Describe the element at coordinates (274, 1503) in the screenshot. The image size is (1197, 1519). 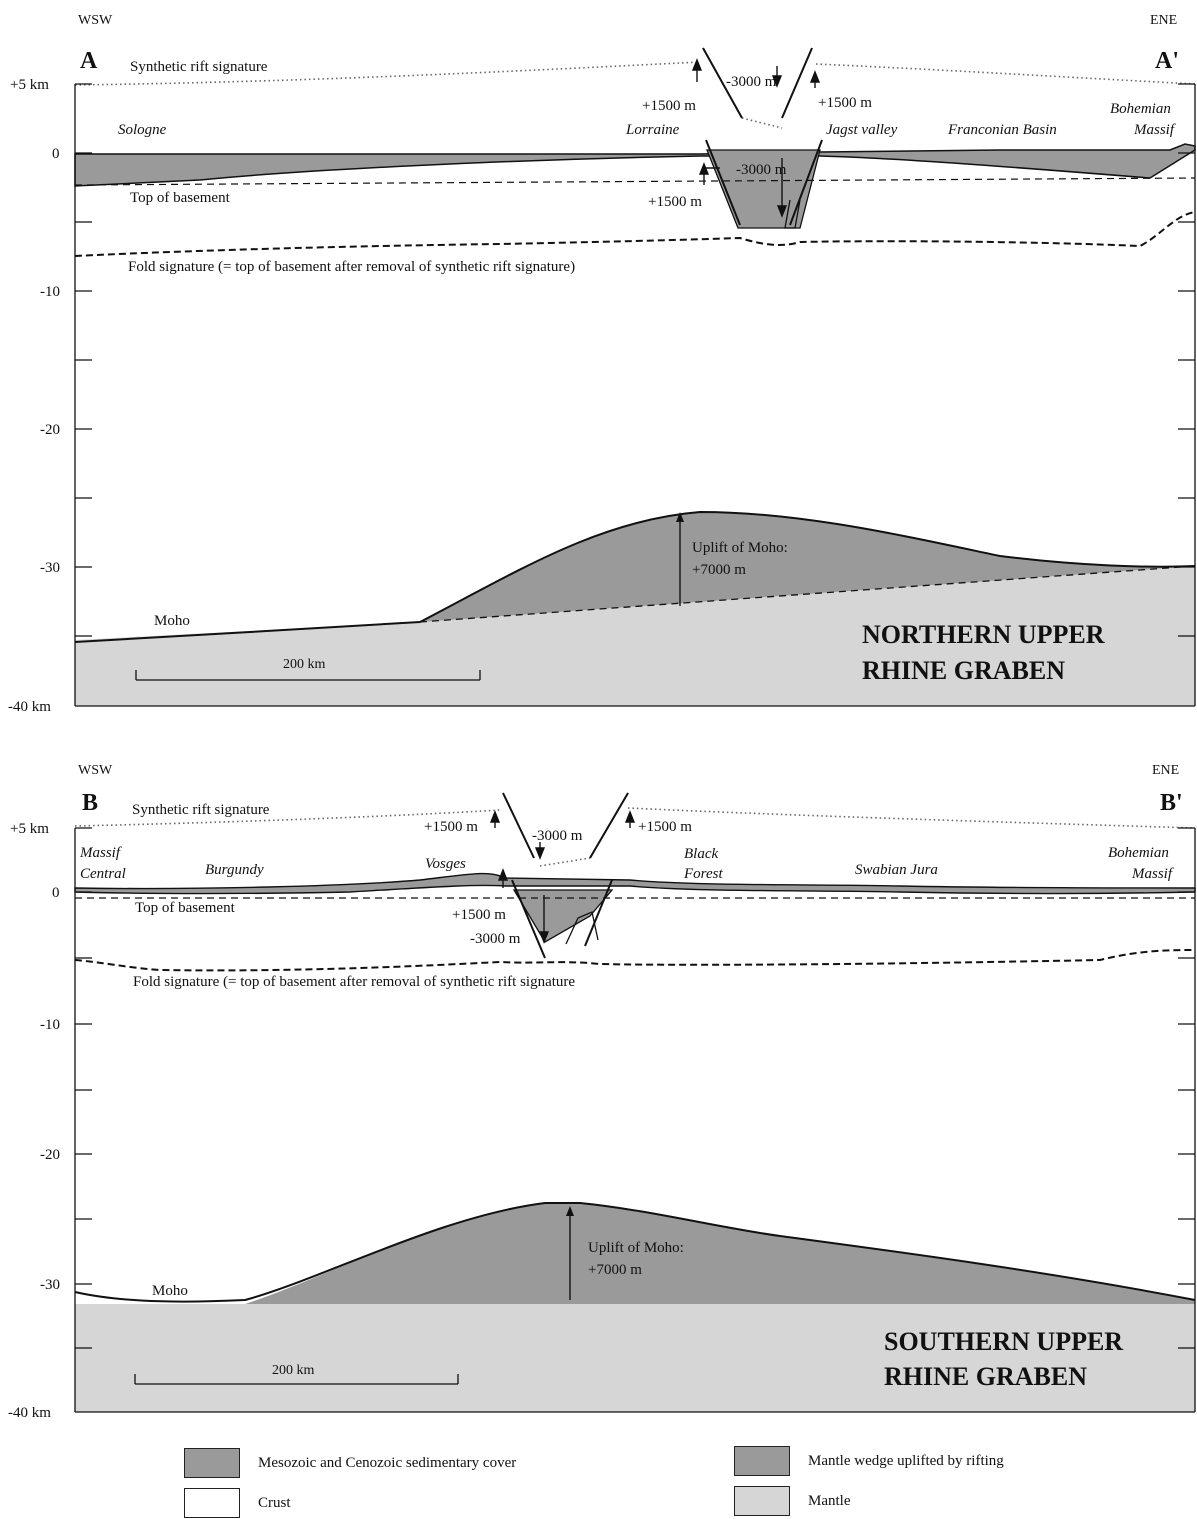
I see `legend-label: Crust` at that location.